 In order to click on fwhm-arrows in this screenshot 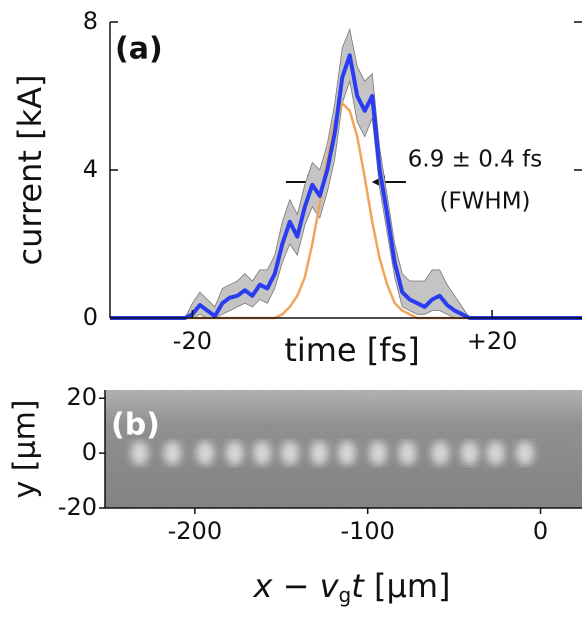, I will do `click(346, 182)`.